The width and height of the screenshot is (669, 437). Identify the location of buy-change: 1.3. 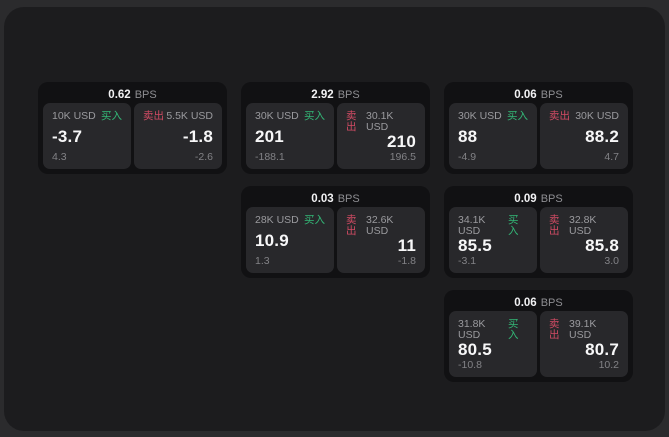
(262, 260).